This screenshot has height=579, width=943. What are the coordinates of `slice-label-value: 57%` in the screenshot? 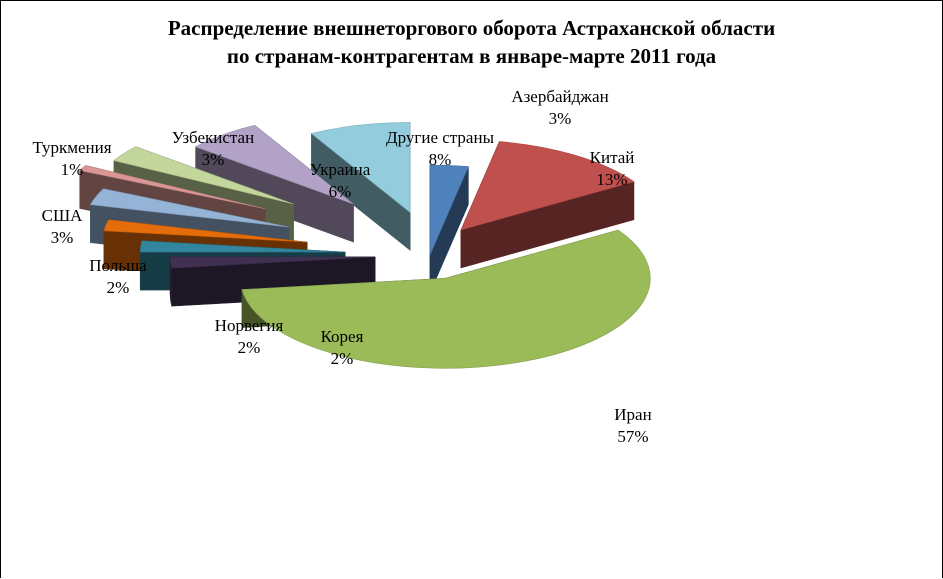 It's located at (632, 436).